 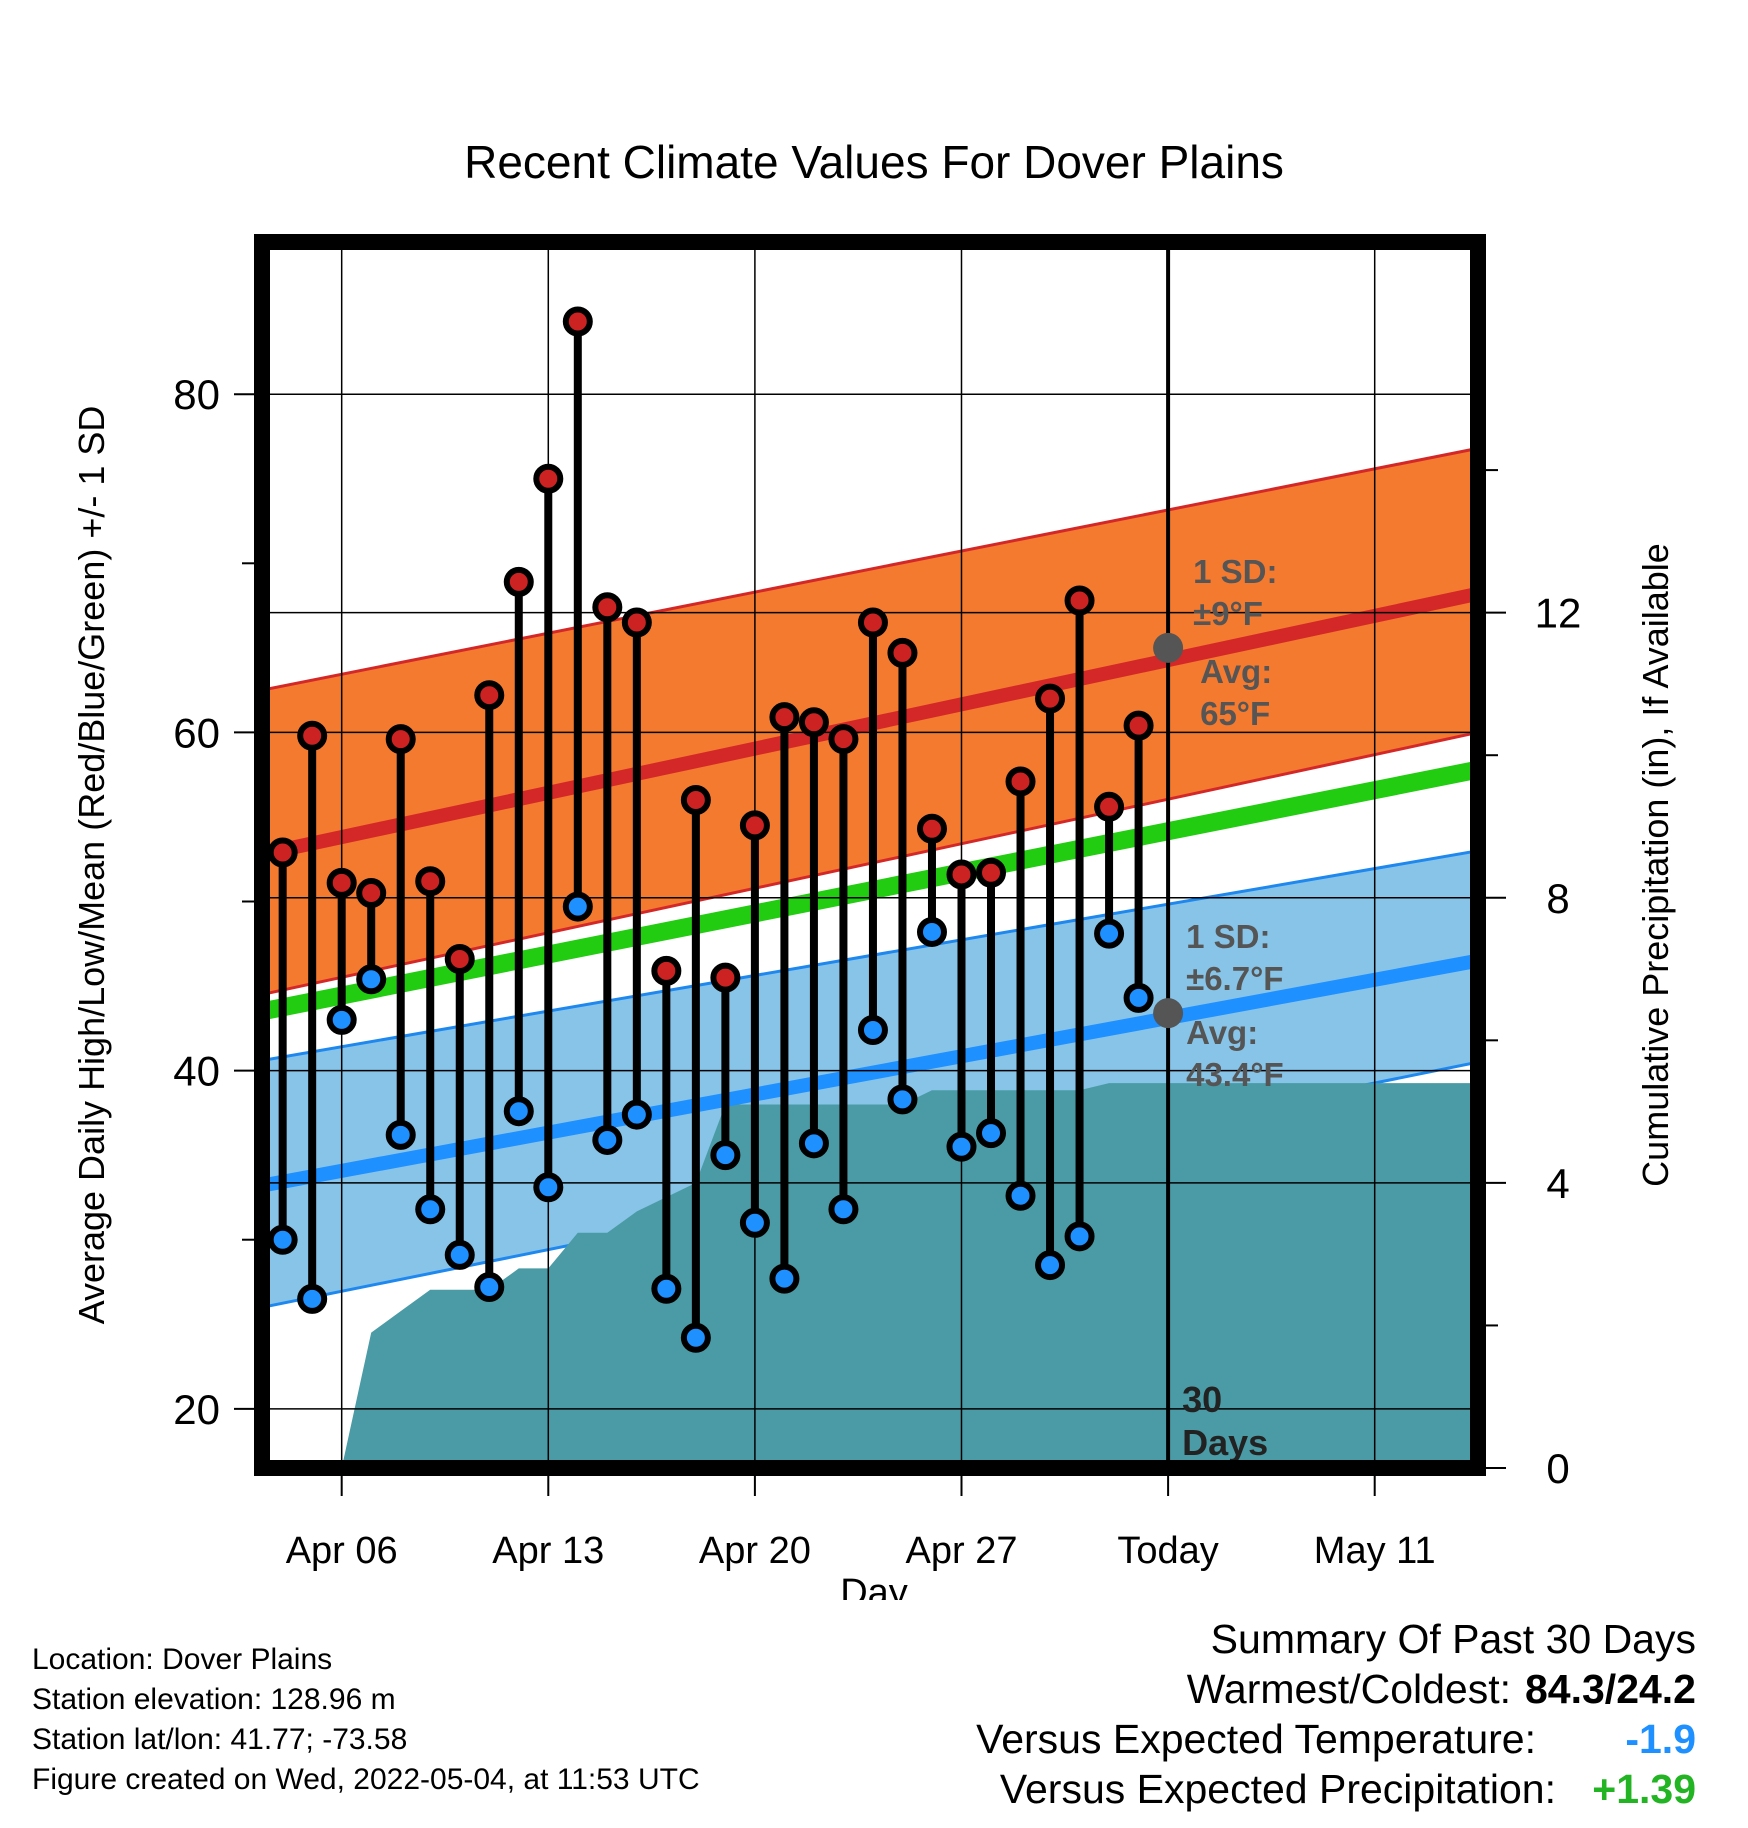 I want to click on period-label-unit: Days, so click(x=1225, y=1442).